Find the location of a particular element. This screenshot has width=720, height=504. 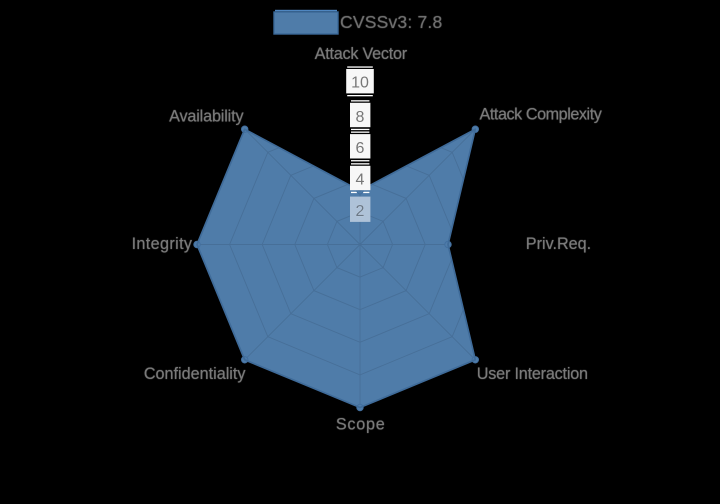

svg-text: CVSSv3: 7.8 is located at coordinates (391, 22).